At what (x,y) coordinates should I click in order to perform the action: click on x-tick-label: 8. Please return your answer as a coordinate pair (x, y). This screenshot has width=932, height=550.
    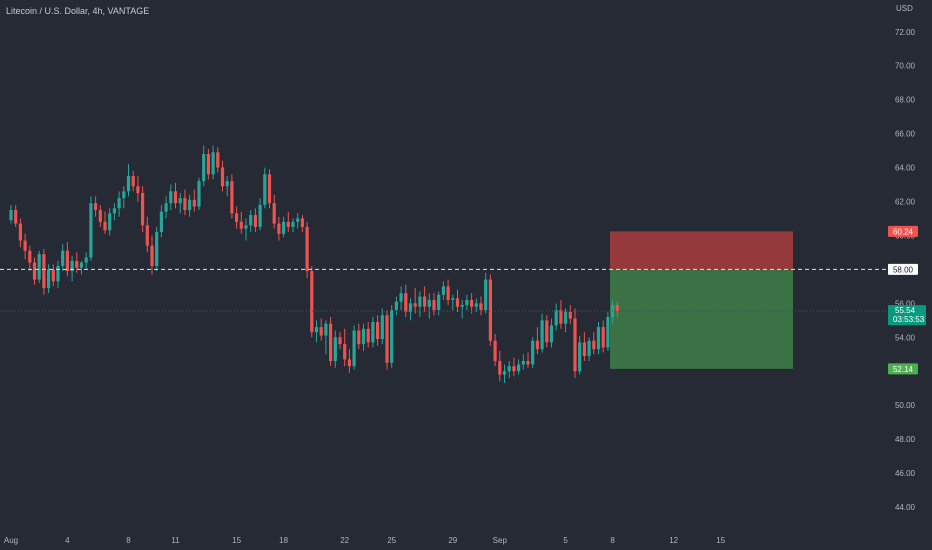
    Looking at the image, I should click on (128, 540).